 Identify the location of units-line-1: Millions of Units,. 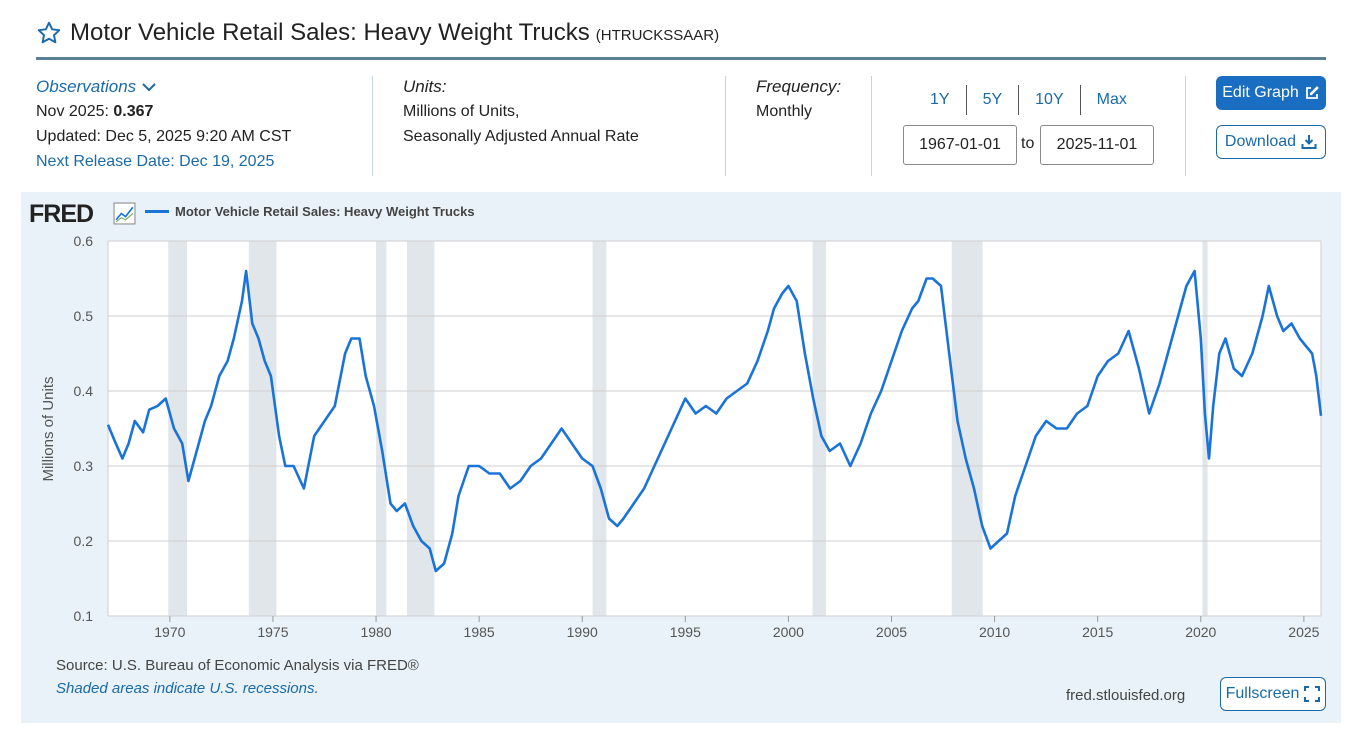
(461, 111).